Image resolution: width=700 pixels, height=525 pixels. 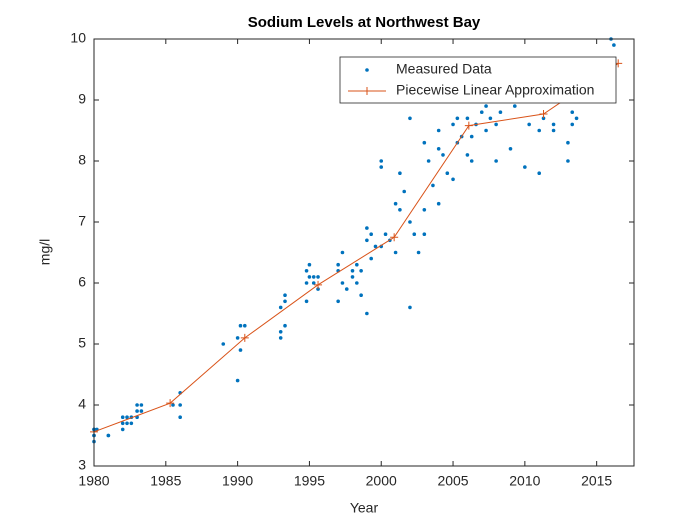 What do you see at coordinates (495, 90) in the screenshot?
I see `legend-label: Piecewise Linear Approximation` at bounding box center [495, 90].